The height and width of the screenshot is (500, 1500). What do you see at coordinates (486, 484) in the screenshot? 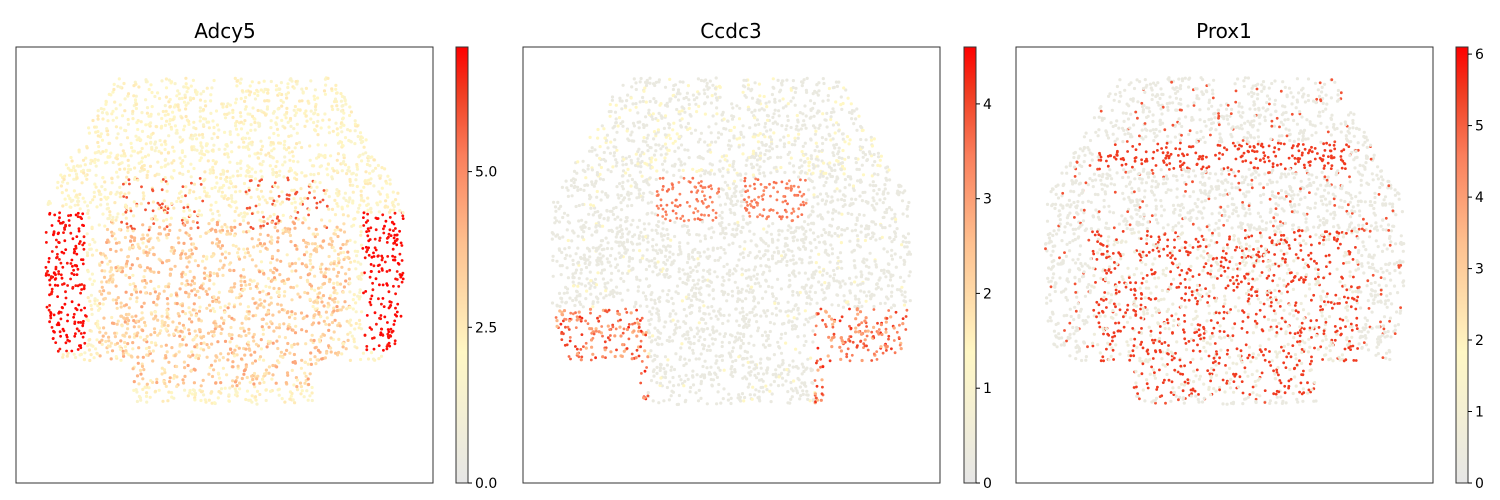
I see `colorbar-tick-label: 0.0` at bounding box center [486, 484].